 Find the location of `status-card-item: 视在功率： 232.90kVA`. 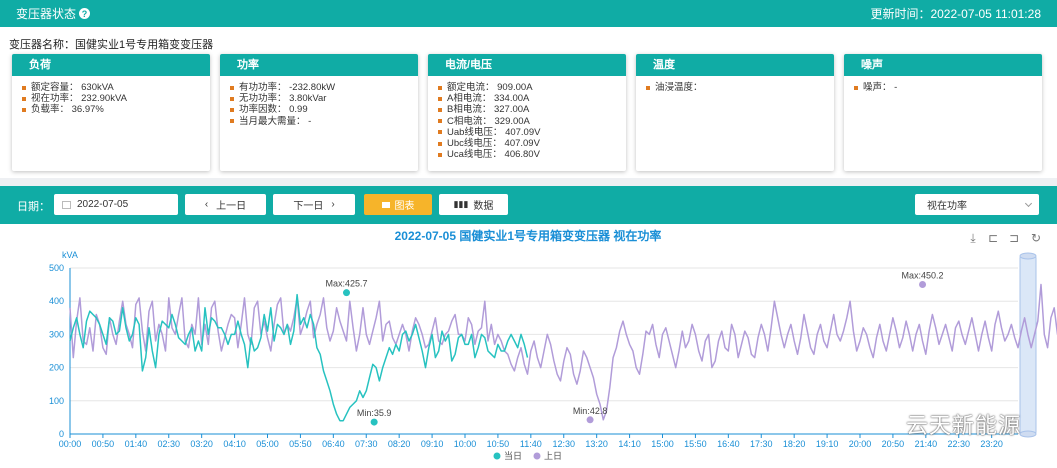

status-card-item: 视在功率： 232.90kVA is located at coordinates (116, 98).